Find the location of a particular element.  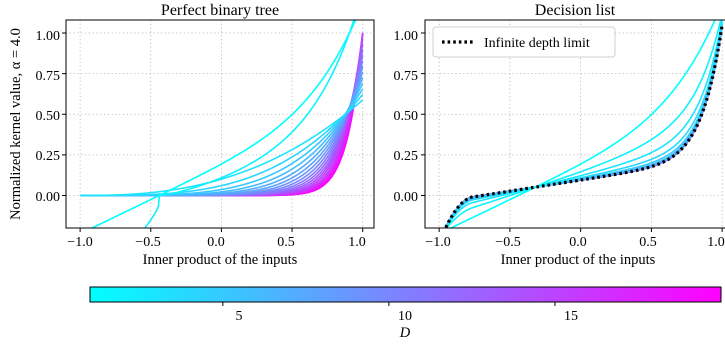

colorbar-label: D is located at coordinates (405, 333).